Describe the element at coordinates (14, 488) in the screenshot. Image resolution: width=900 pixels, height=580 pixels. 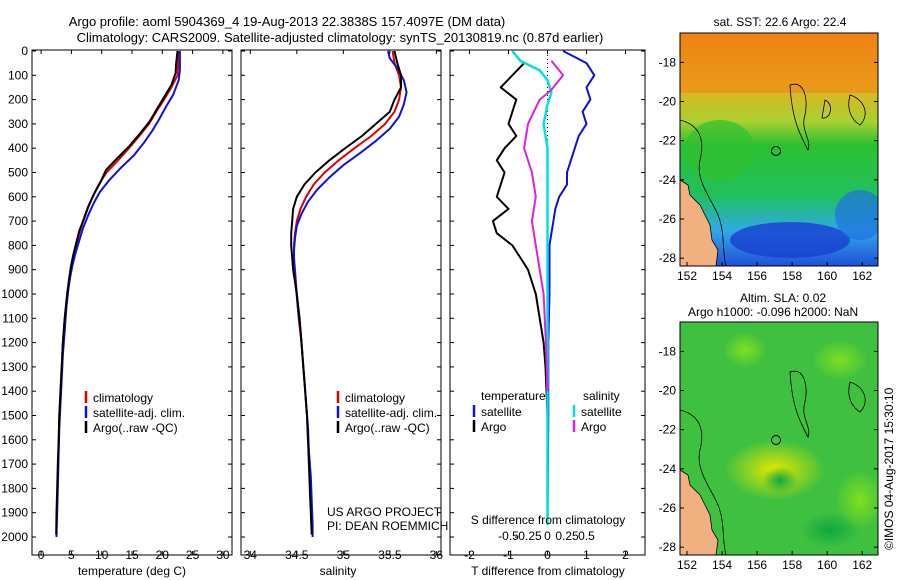
I see `depth-tick-label: 1800` at that location.